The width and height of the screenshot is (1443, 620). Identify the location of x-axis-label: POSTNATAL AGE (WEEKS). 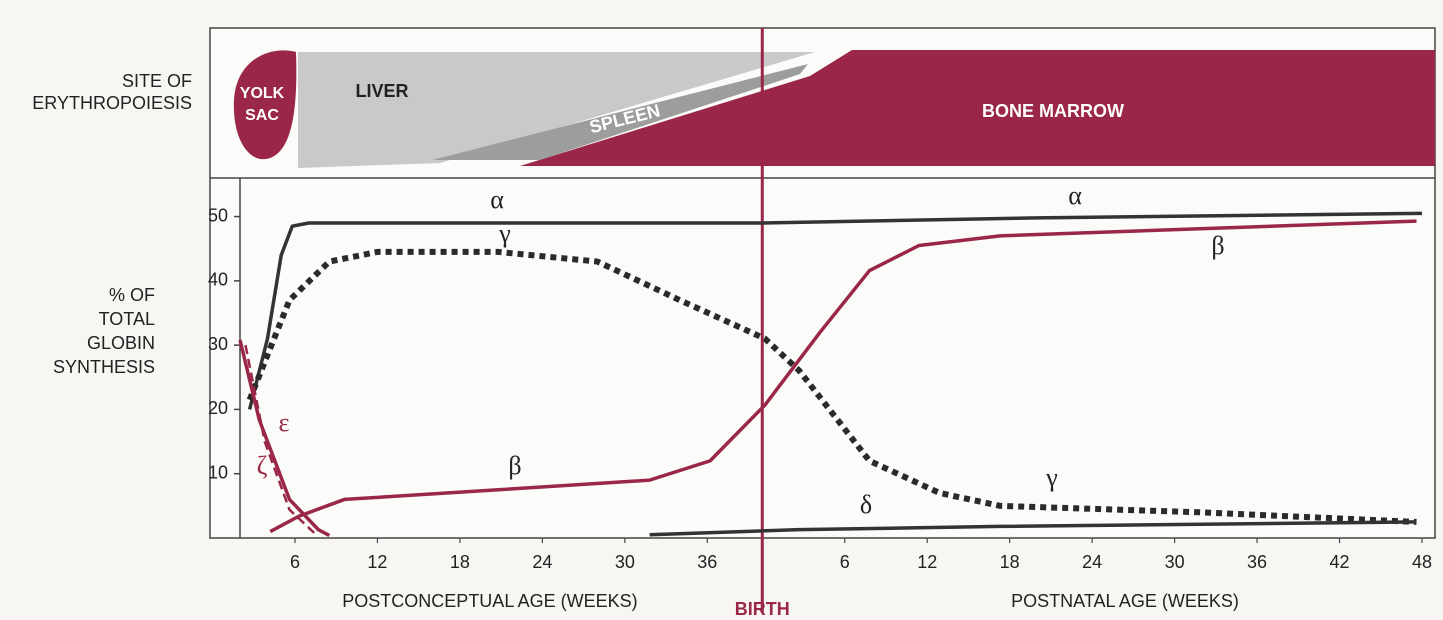
(1125, 601).